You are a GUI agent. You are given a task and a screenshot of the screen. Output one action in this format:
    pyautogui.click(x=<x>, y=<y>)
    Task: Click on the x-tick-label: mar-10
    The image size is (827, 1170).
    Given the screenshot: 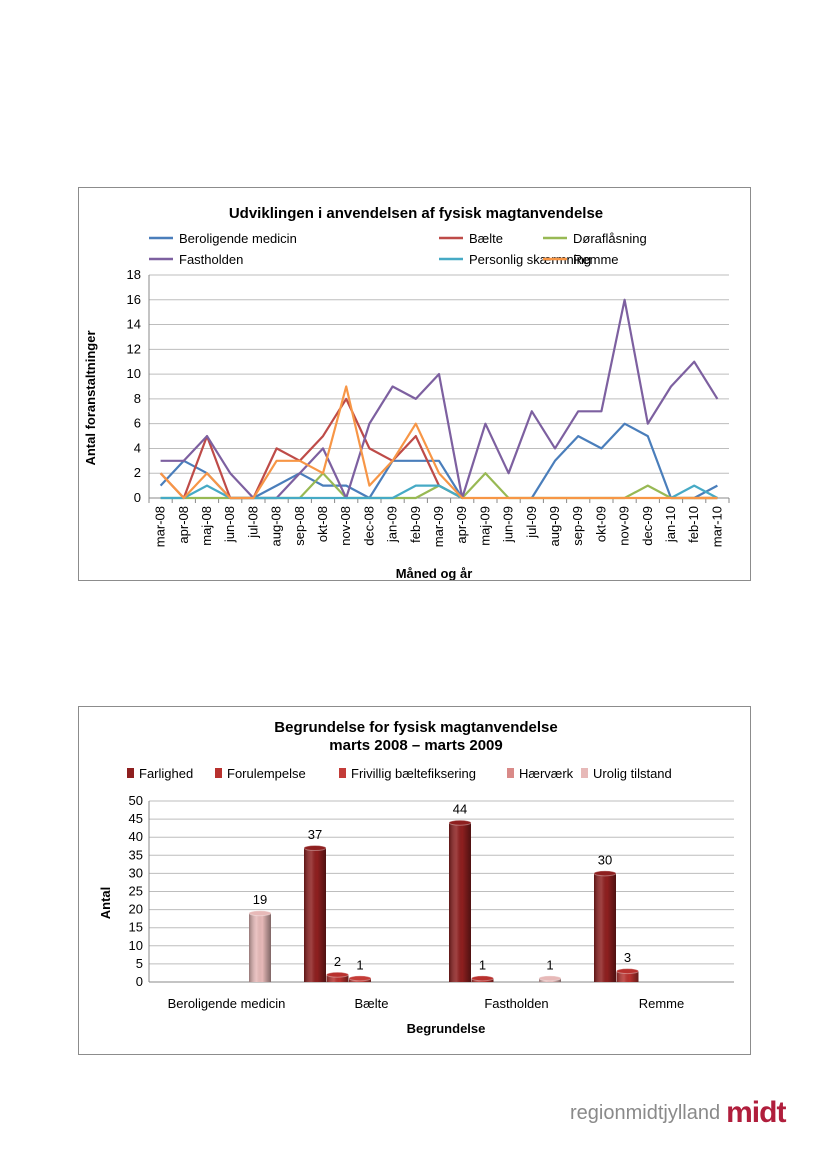 What is the action you would take?
    pyautogui.click(x=716, y=526)
    